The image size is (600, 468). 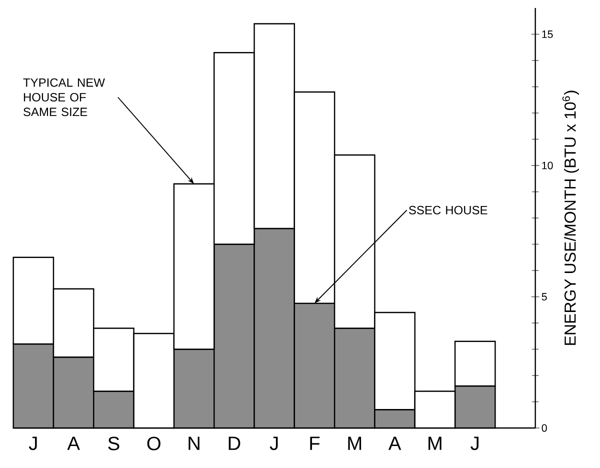 What do you see at coordinates (114, 443) in the screenshot?
I see `x-tick-label: S` at bounding box center [114, 443].